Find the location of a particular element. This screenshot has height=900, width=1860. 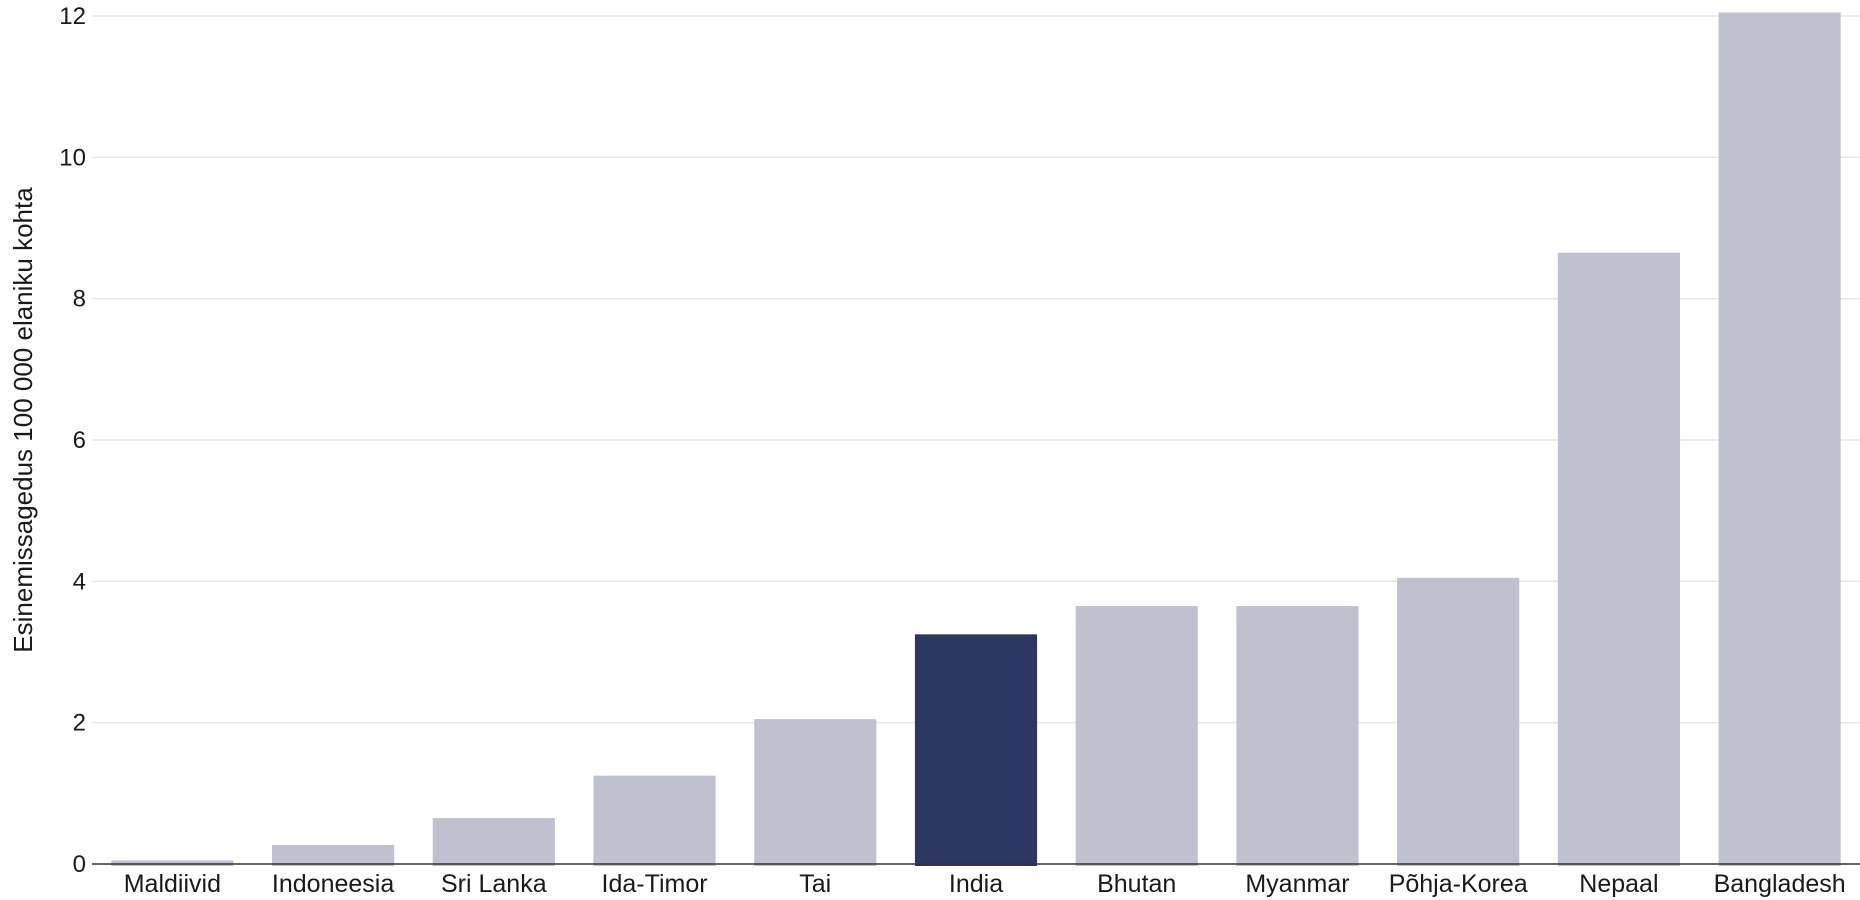

x-category-label: Tai is located at coordinates (815, 884).